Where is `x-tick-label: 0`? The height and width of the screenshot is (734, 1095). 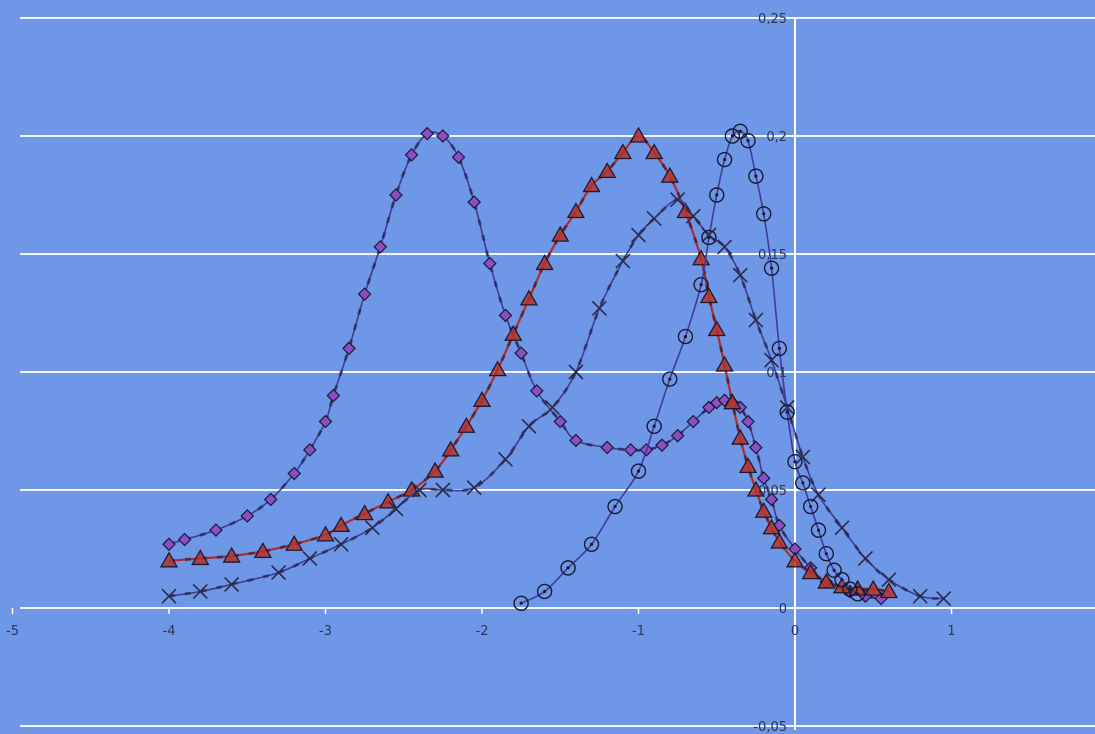 x-tick-label: 0 is located at coordinates (795, 631).